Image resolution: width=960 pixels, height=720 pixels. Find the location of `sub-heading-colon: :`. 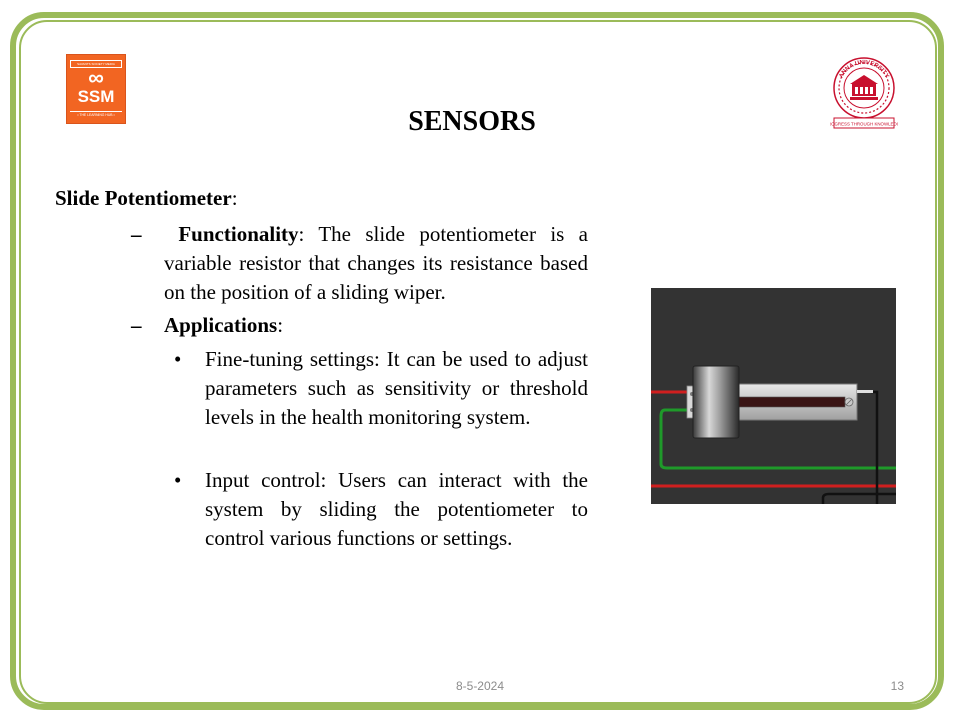

sub-heading-colon: : is located at coordinates (234, 198).